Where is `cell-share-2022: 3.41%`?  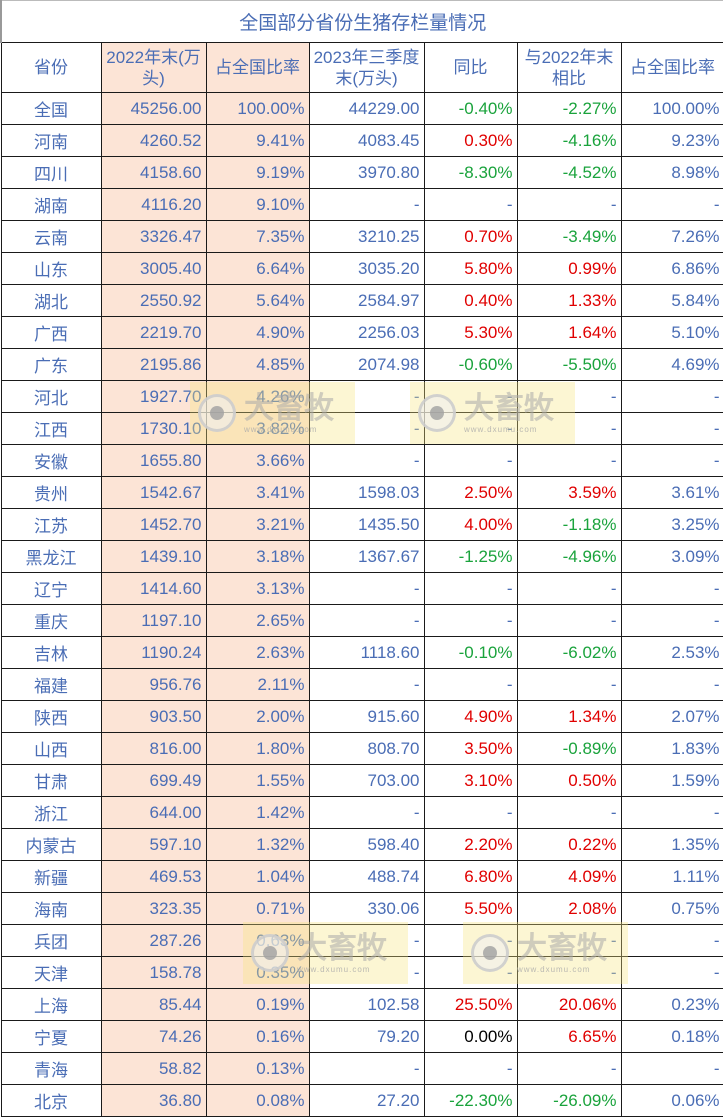
cell-share-2022: 3.41% is located at coordinates (257, 492).